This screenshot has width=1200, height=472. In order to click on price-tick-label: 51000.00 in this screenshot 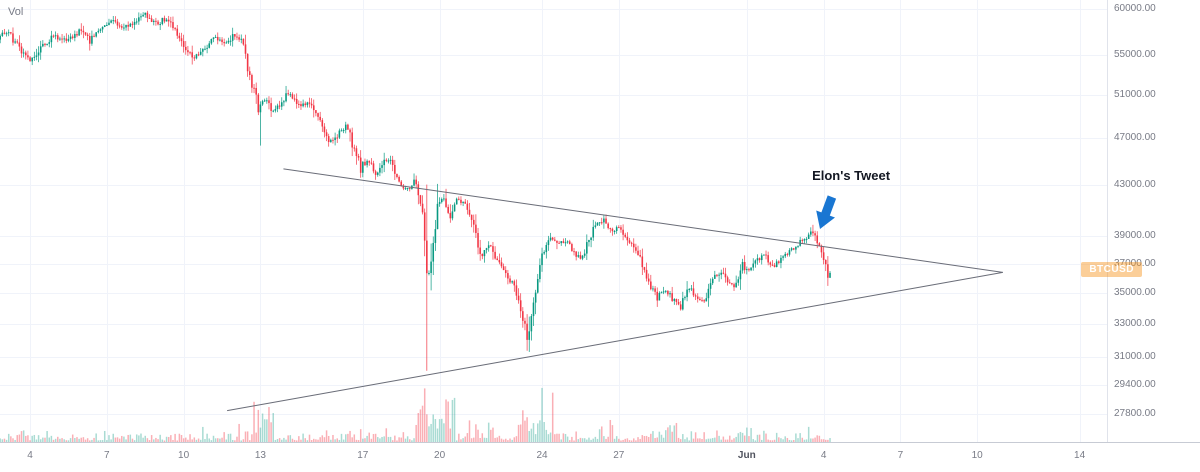, I will do `click(1135, 94)`.